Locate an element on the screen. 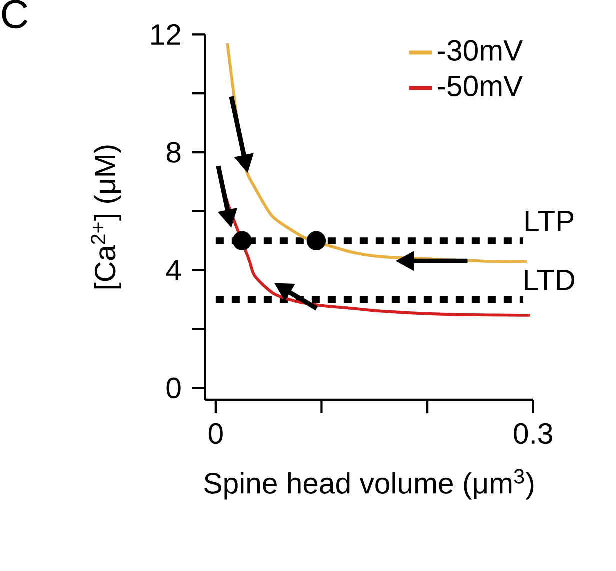  x-tick-label: 0.3 is located at coordinates (533, 434).